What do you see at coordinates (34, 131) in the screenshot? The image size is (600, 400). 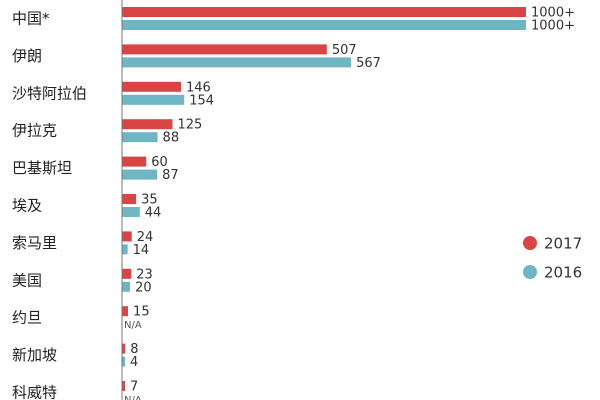 I see `category-label: 伊拉克` at bounding box center [34, 131].